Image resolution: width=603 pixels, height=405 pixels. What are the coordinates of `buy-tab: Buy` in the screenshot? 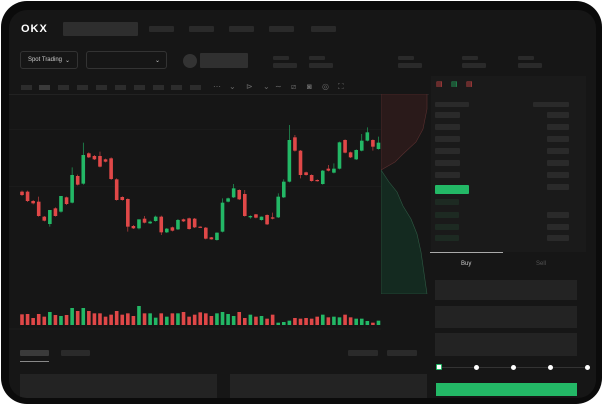 It's located at (466, 264).